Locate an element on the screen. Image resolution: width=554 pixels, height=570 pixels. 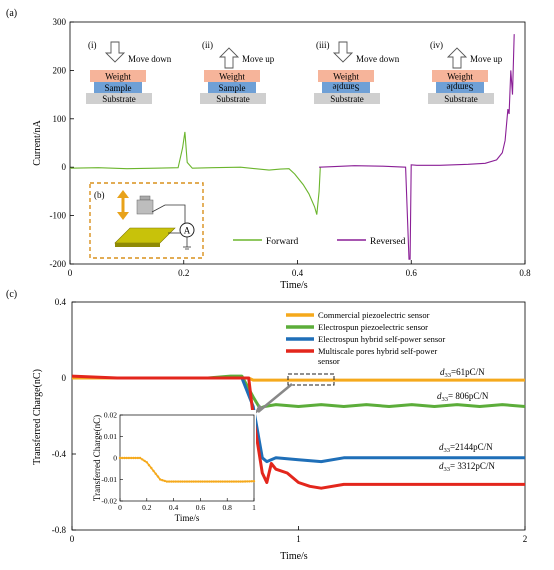
zoom-box is located at coordinates (311, 379).